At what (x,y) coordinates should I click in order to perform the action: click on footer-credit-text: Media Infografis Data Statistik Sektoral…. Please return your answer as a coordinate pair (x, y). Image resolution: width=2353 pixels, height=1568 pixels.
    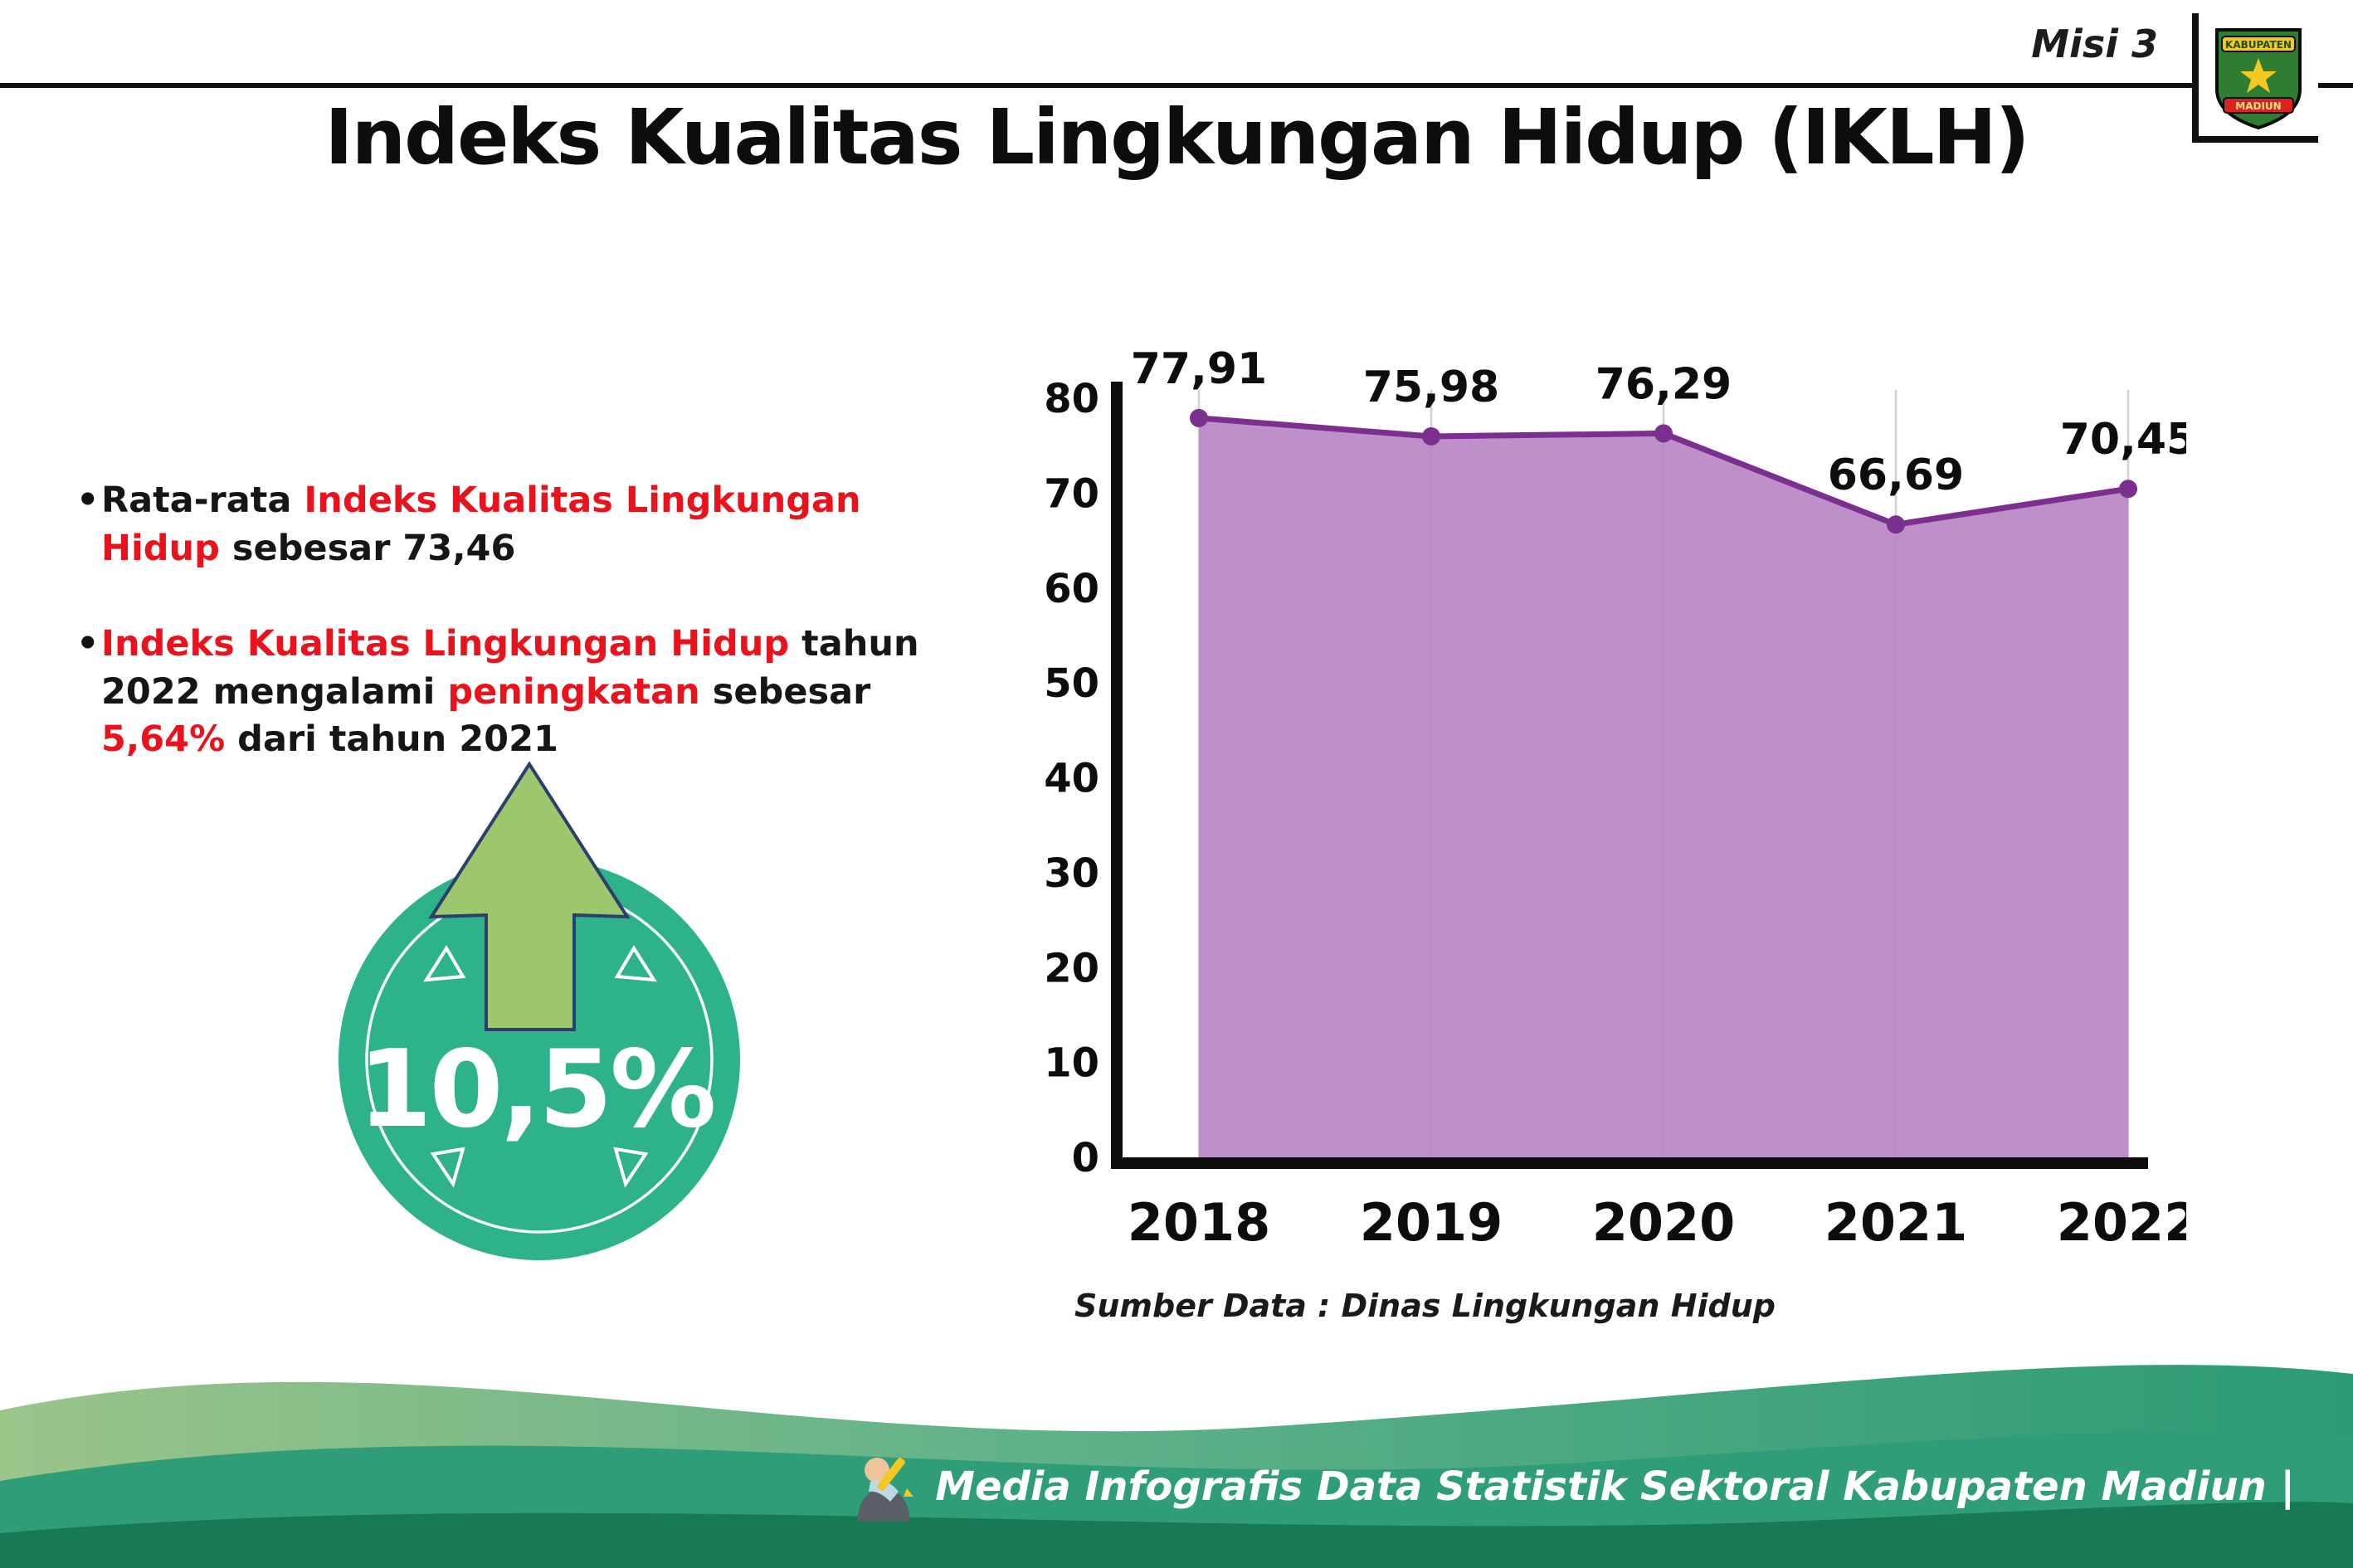
    Looking at the image, I should click on (1615, 1486).